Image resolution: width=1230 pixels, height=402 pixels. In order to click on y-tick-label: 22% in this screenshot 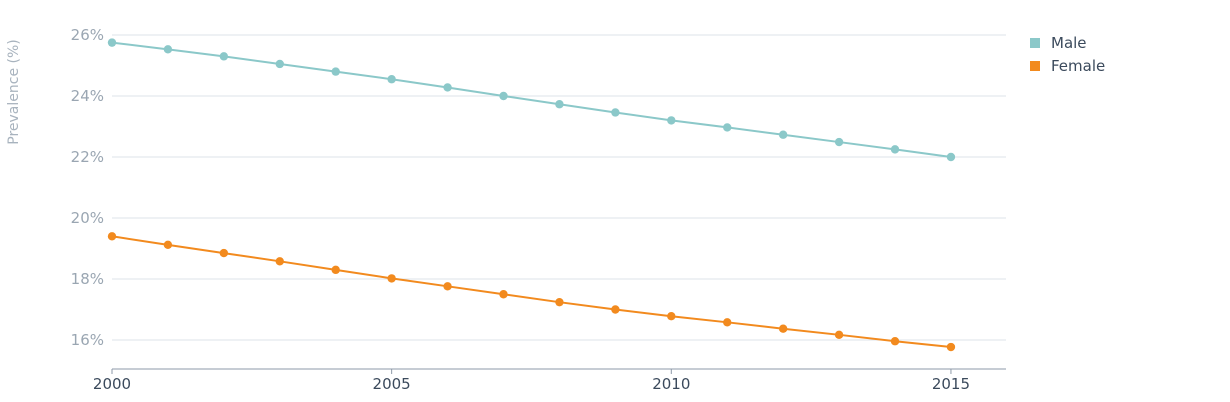, I will do `click(87, 157)`.